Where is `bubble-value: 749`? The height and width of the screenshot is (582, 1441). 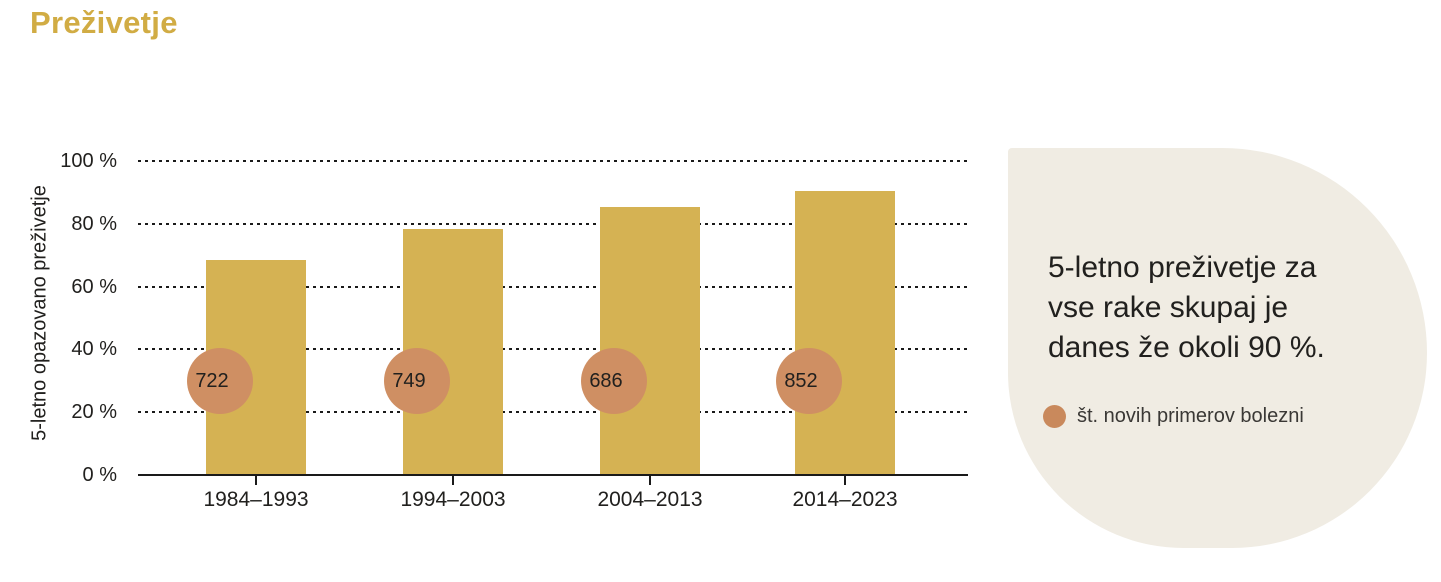 bubble-value: 749 is located at coordinates (409, 380).